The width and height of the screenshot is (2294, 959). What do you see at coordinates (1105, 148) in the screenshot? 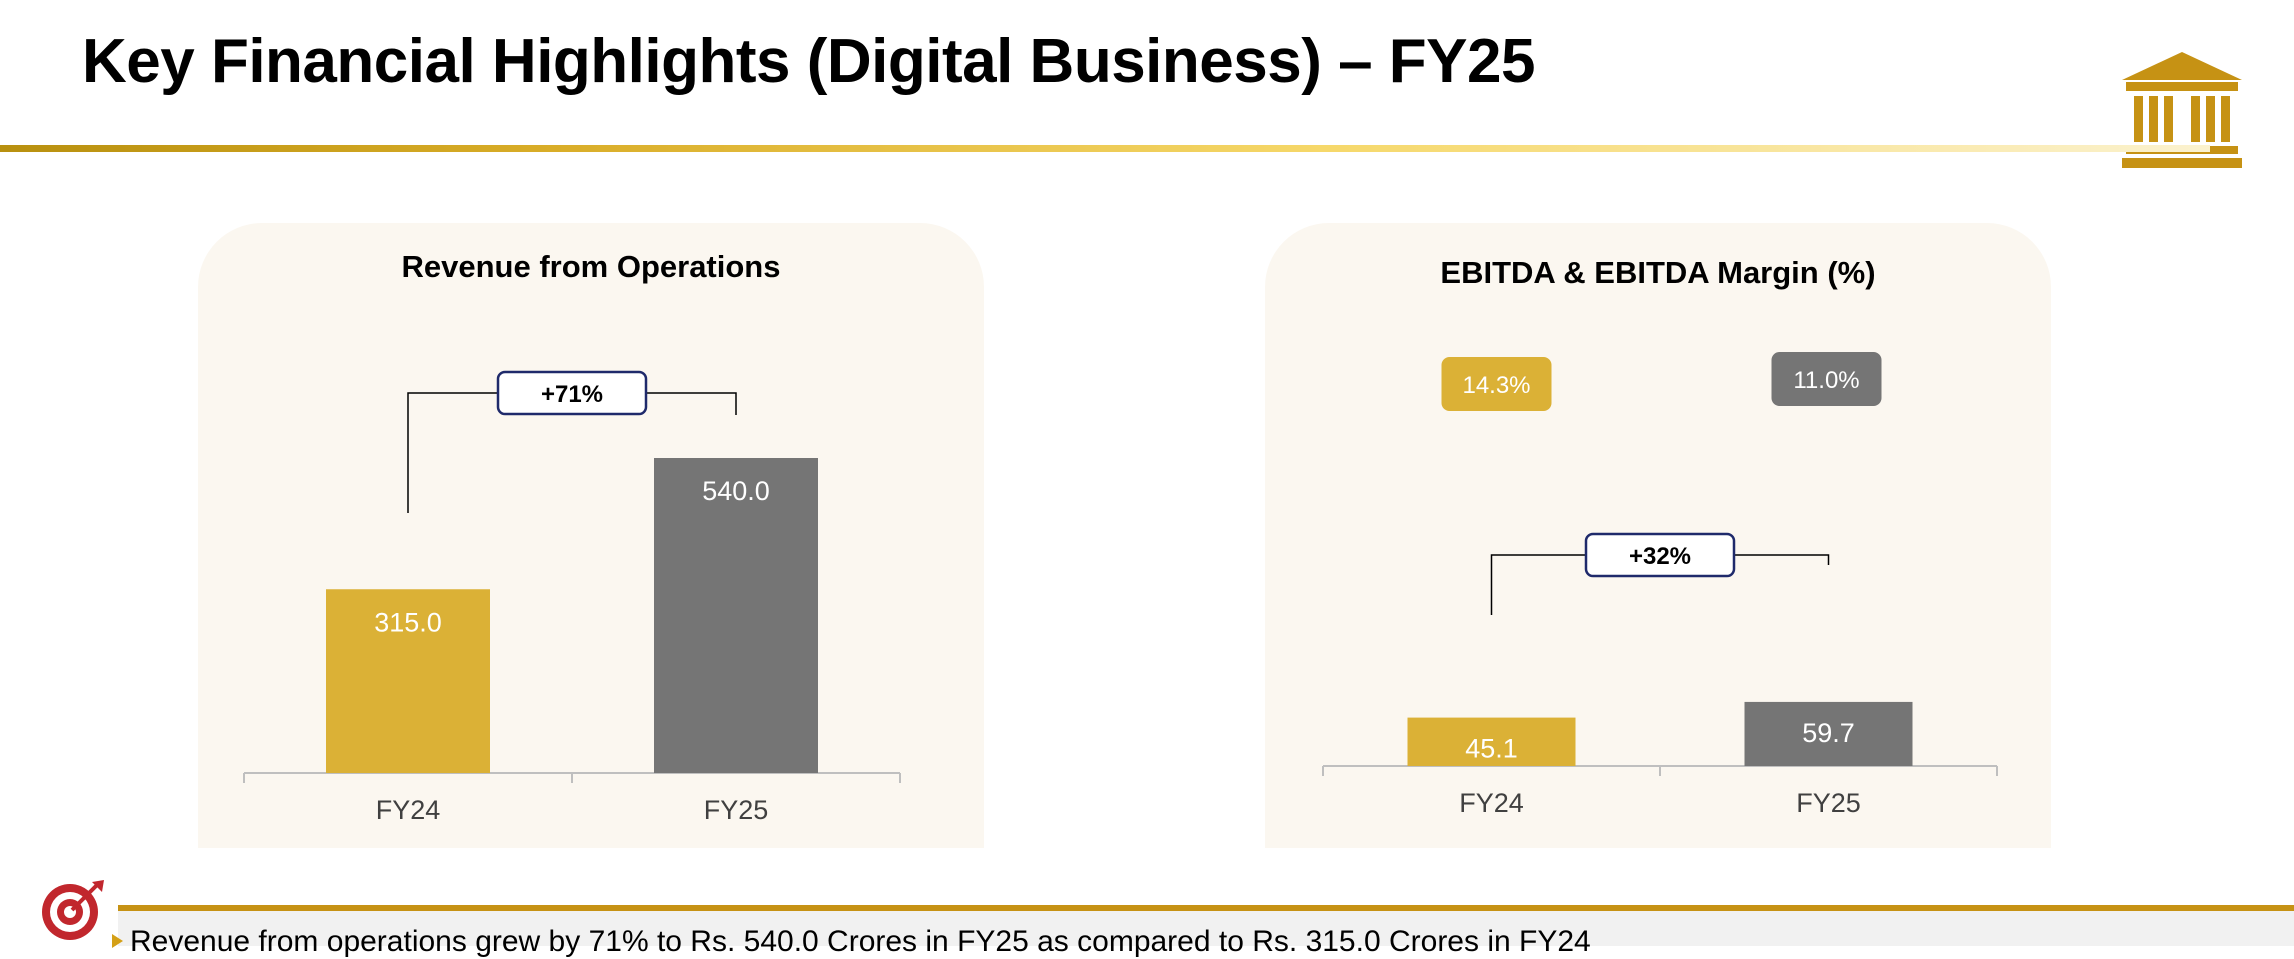
I see `title-underline` at bounding box center [1105, 148].